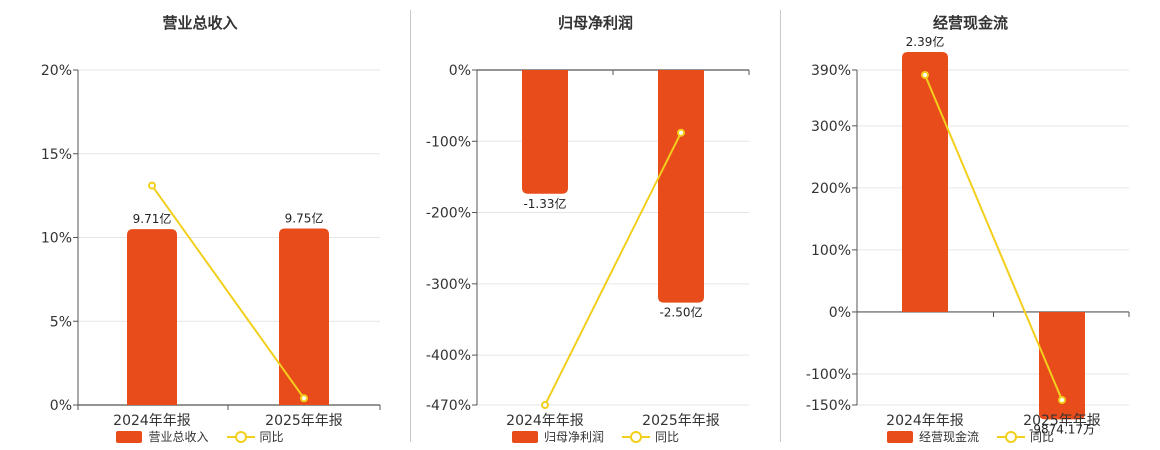  Describe the element at coordinates (152, 218) in the screenshot. I see `bar-data-label: 9.71亿` at that location.